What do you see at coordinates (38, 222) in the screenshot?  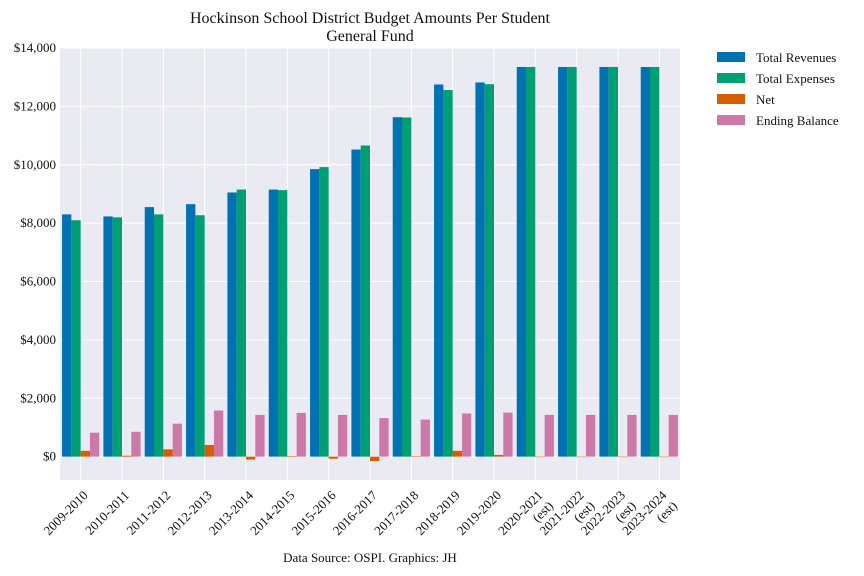 I see `y-tick-label: $8,000` at bounding box center [38, 222].